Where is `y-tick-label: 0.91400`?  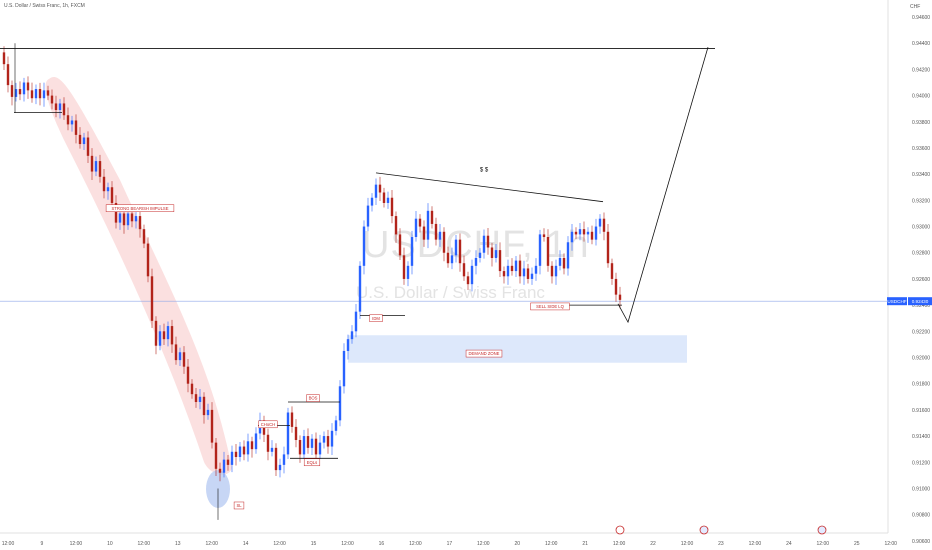
y-tick-label: 0.91400 is located at coordinates (921, 437).